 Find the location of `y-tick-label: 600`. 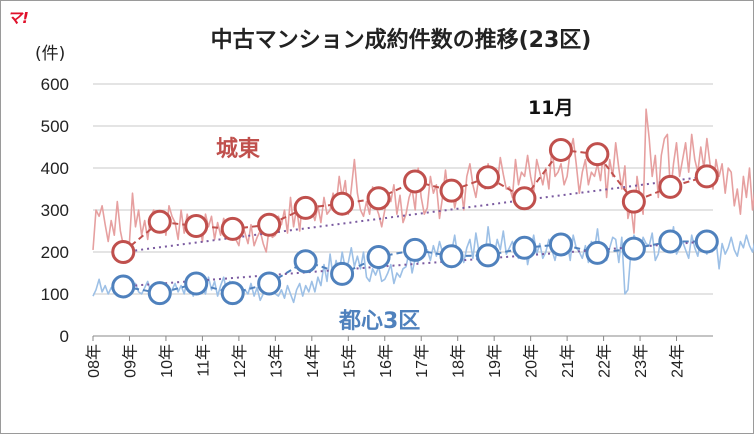

y-tick-label: 600 is located at coordinates (55, 84).